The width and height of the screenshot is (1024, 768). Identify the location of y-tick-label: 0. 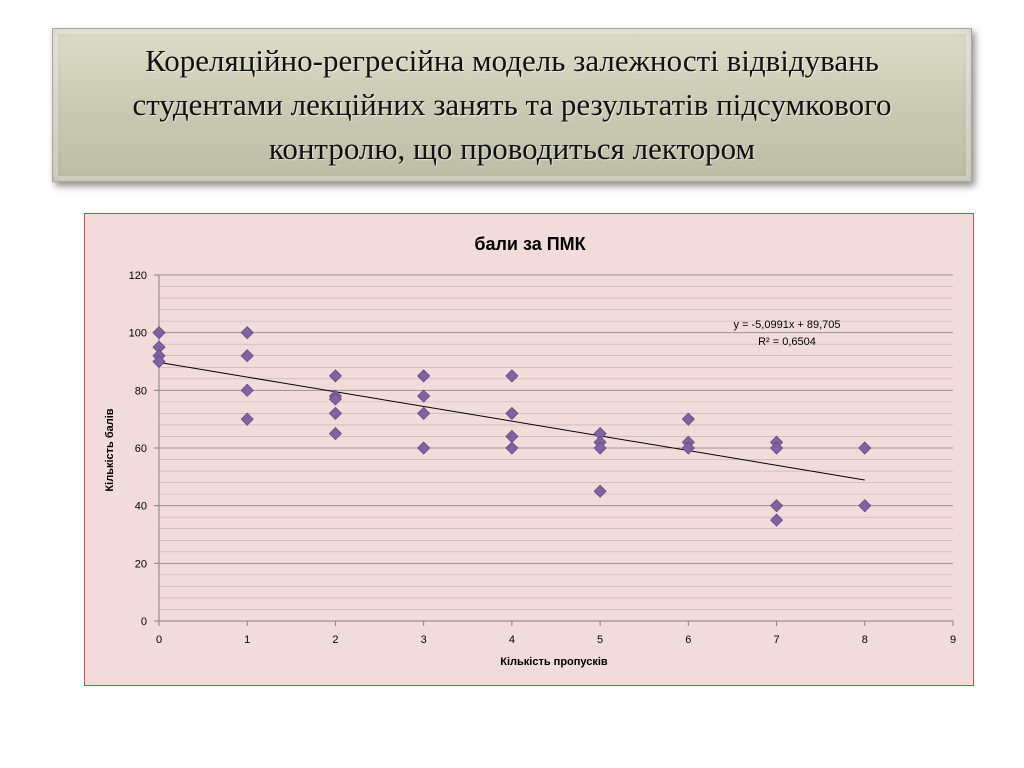
(144, 622).